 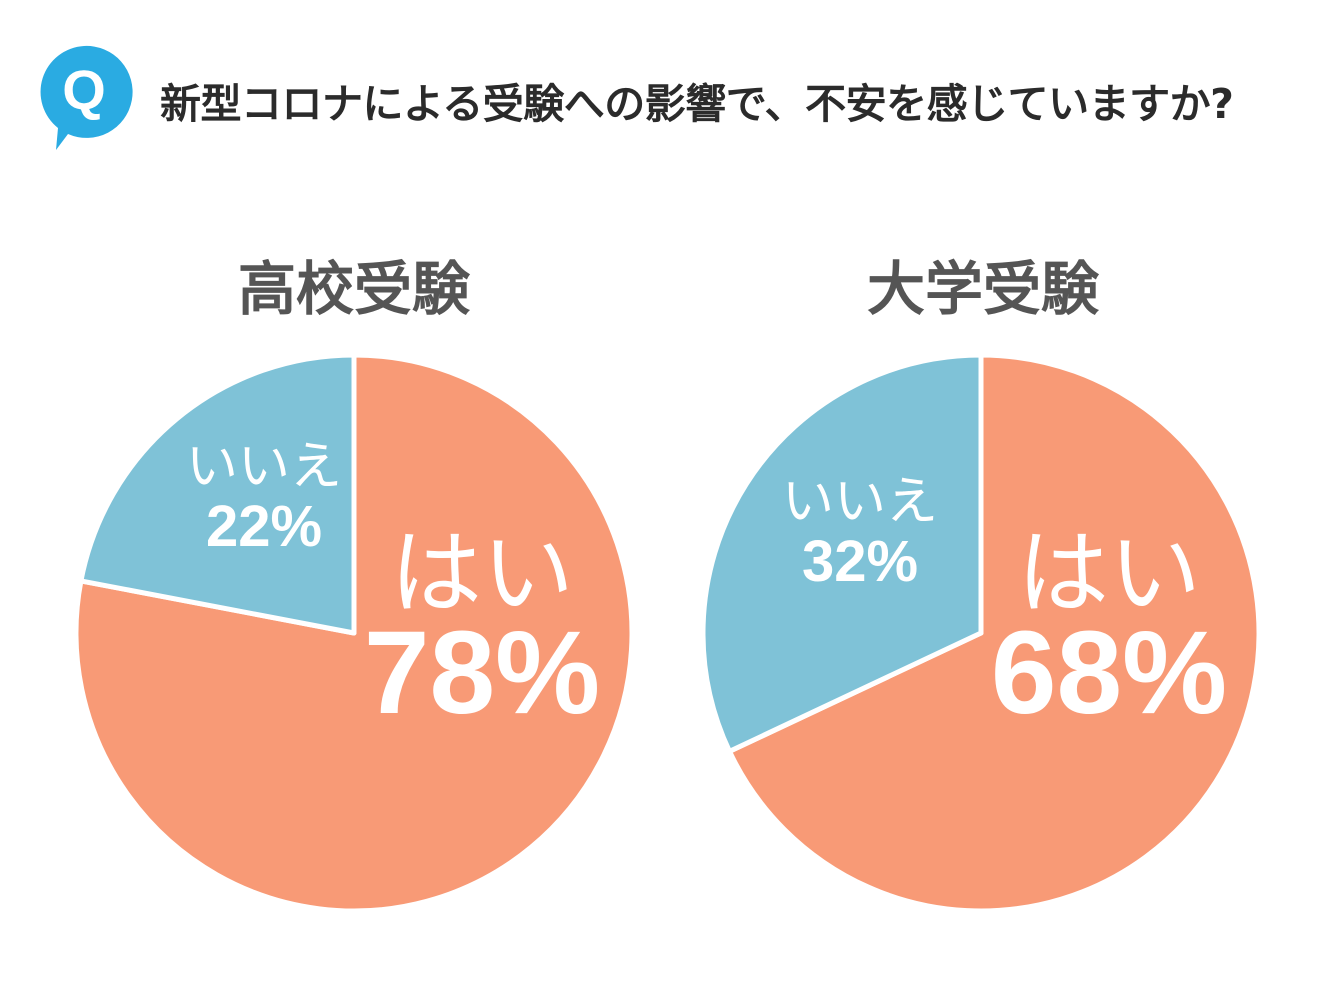 I want to click on pie-value-university-yes: 68%, so click(x=1109, y=673).